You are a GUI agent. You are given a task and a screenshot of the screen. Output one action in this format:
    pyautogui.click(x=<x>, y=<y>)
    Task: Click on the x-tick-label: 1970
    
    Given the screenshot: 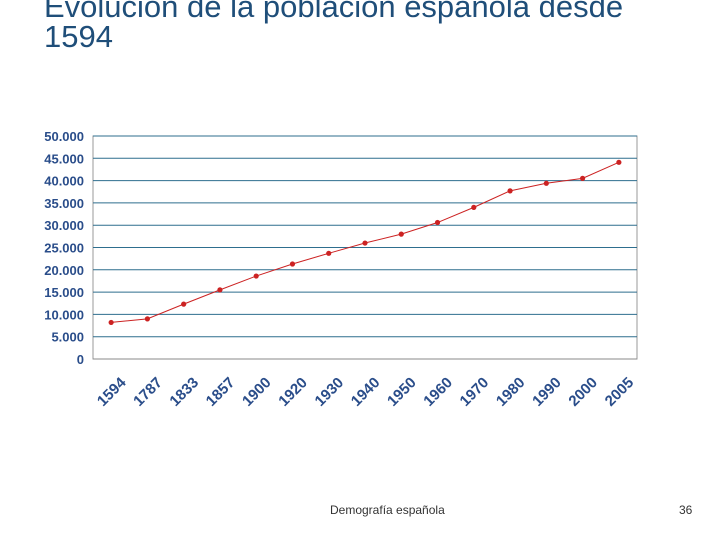 What is the action you would take?
    pyautogui.click(x=475, y=392)
    